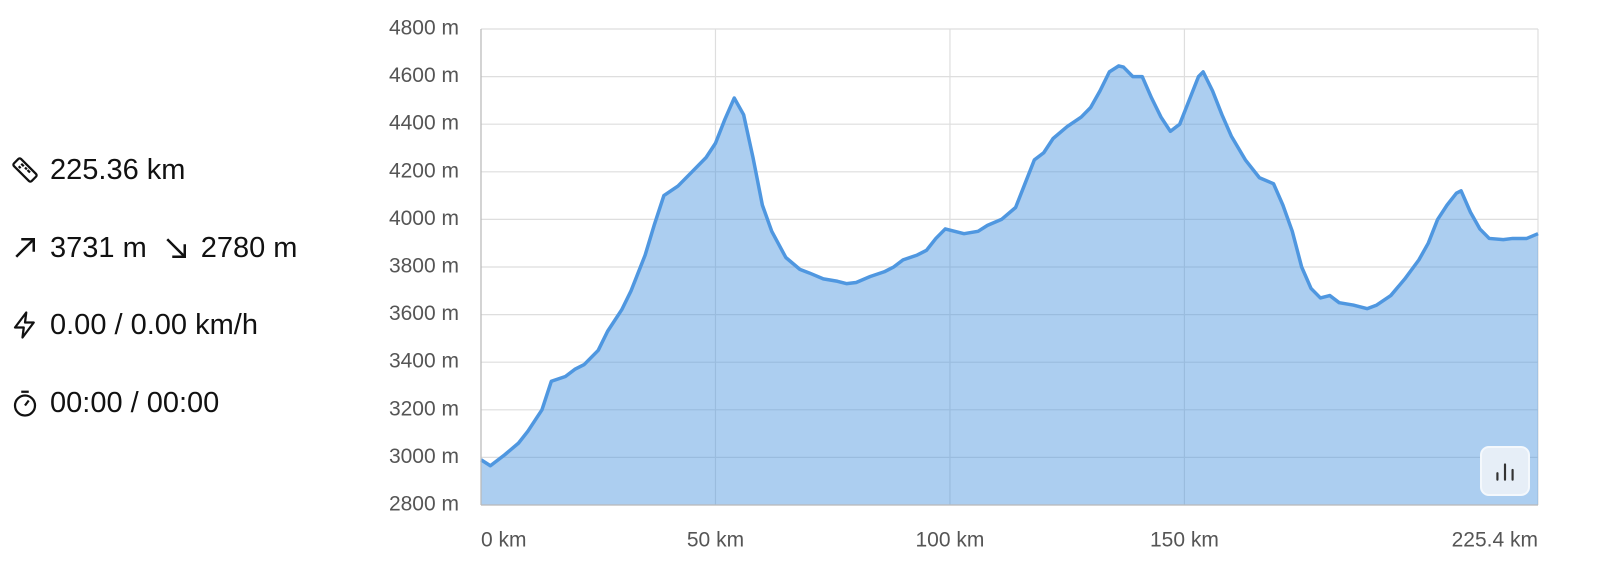 The image size is (1614, 584). Describe the element at coordinates (424, 123) in the screenshot. I see `y-tick-label: 4400 m` at that location.